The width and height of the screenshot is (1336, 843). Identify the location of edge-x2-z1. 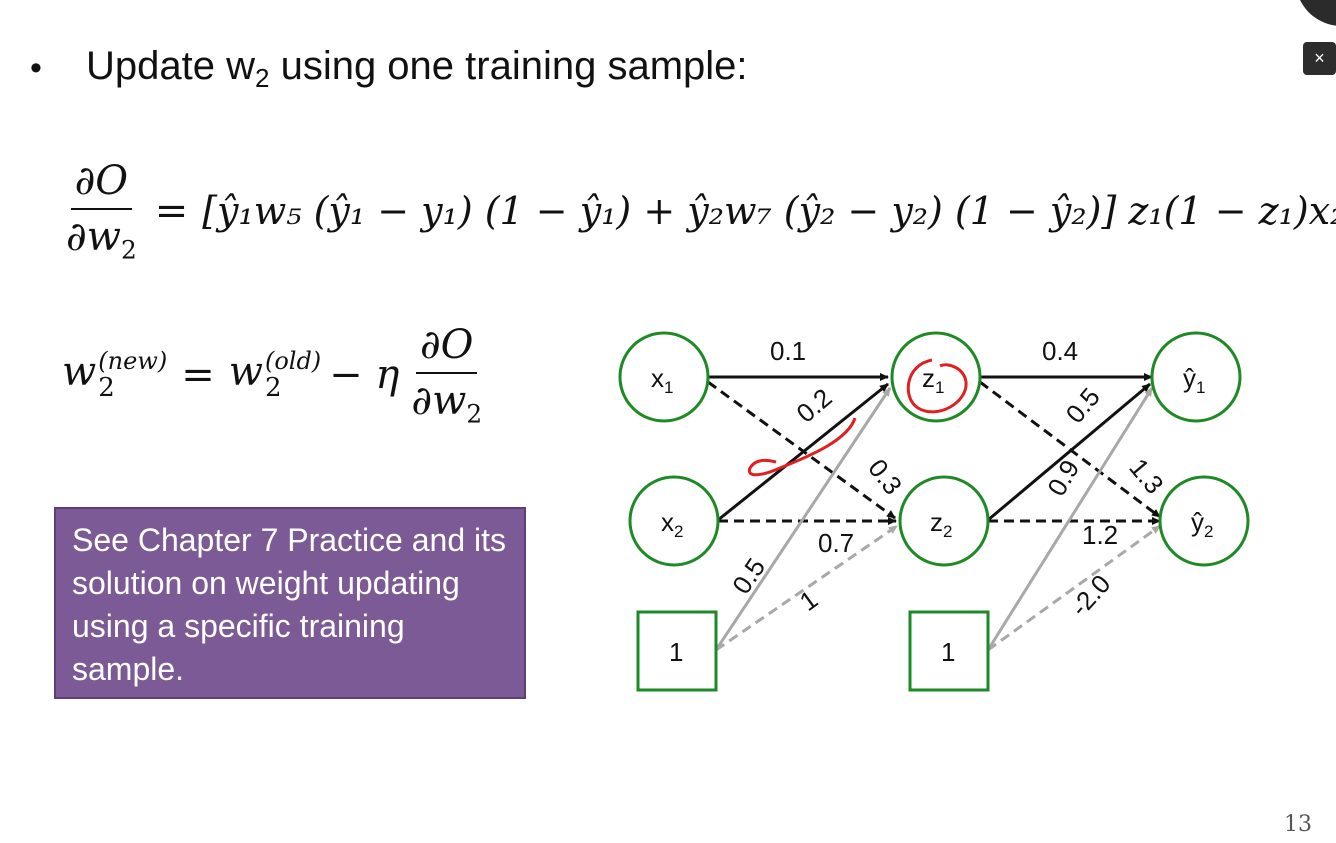
(803, 452).